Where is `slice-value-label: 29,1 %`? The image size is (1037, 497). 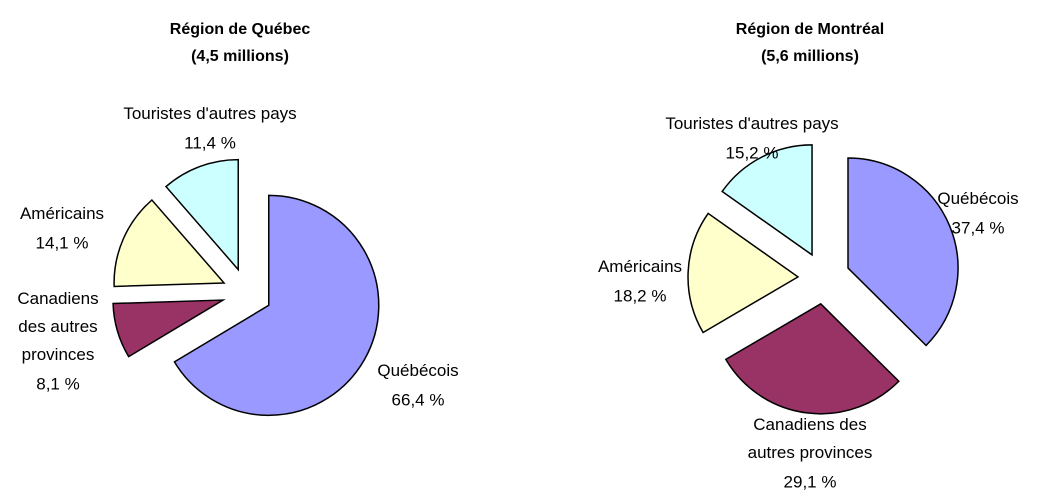 slice-value-label: 29,1 % is located at coordinates (810, 481).